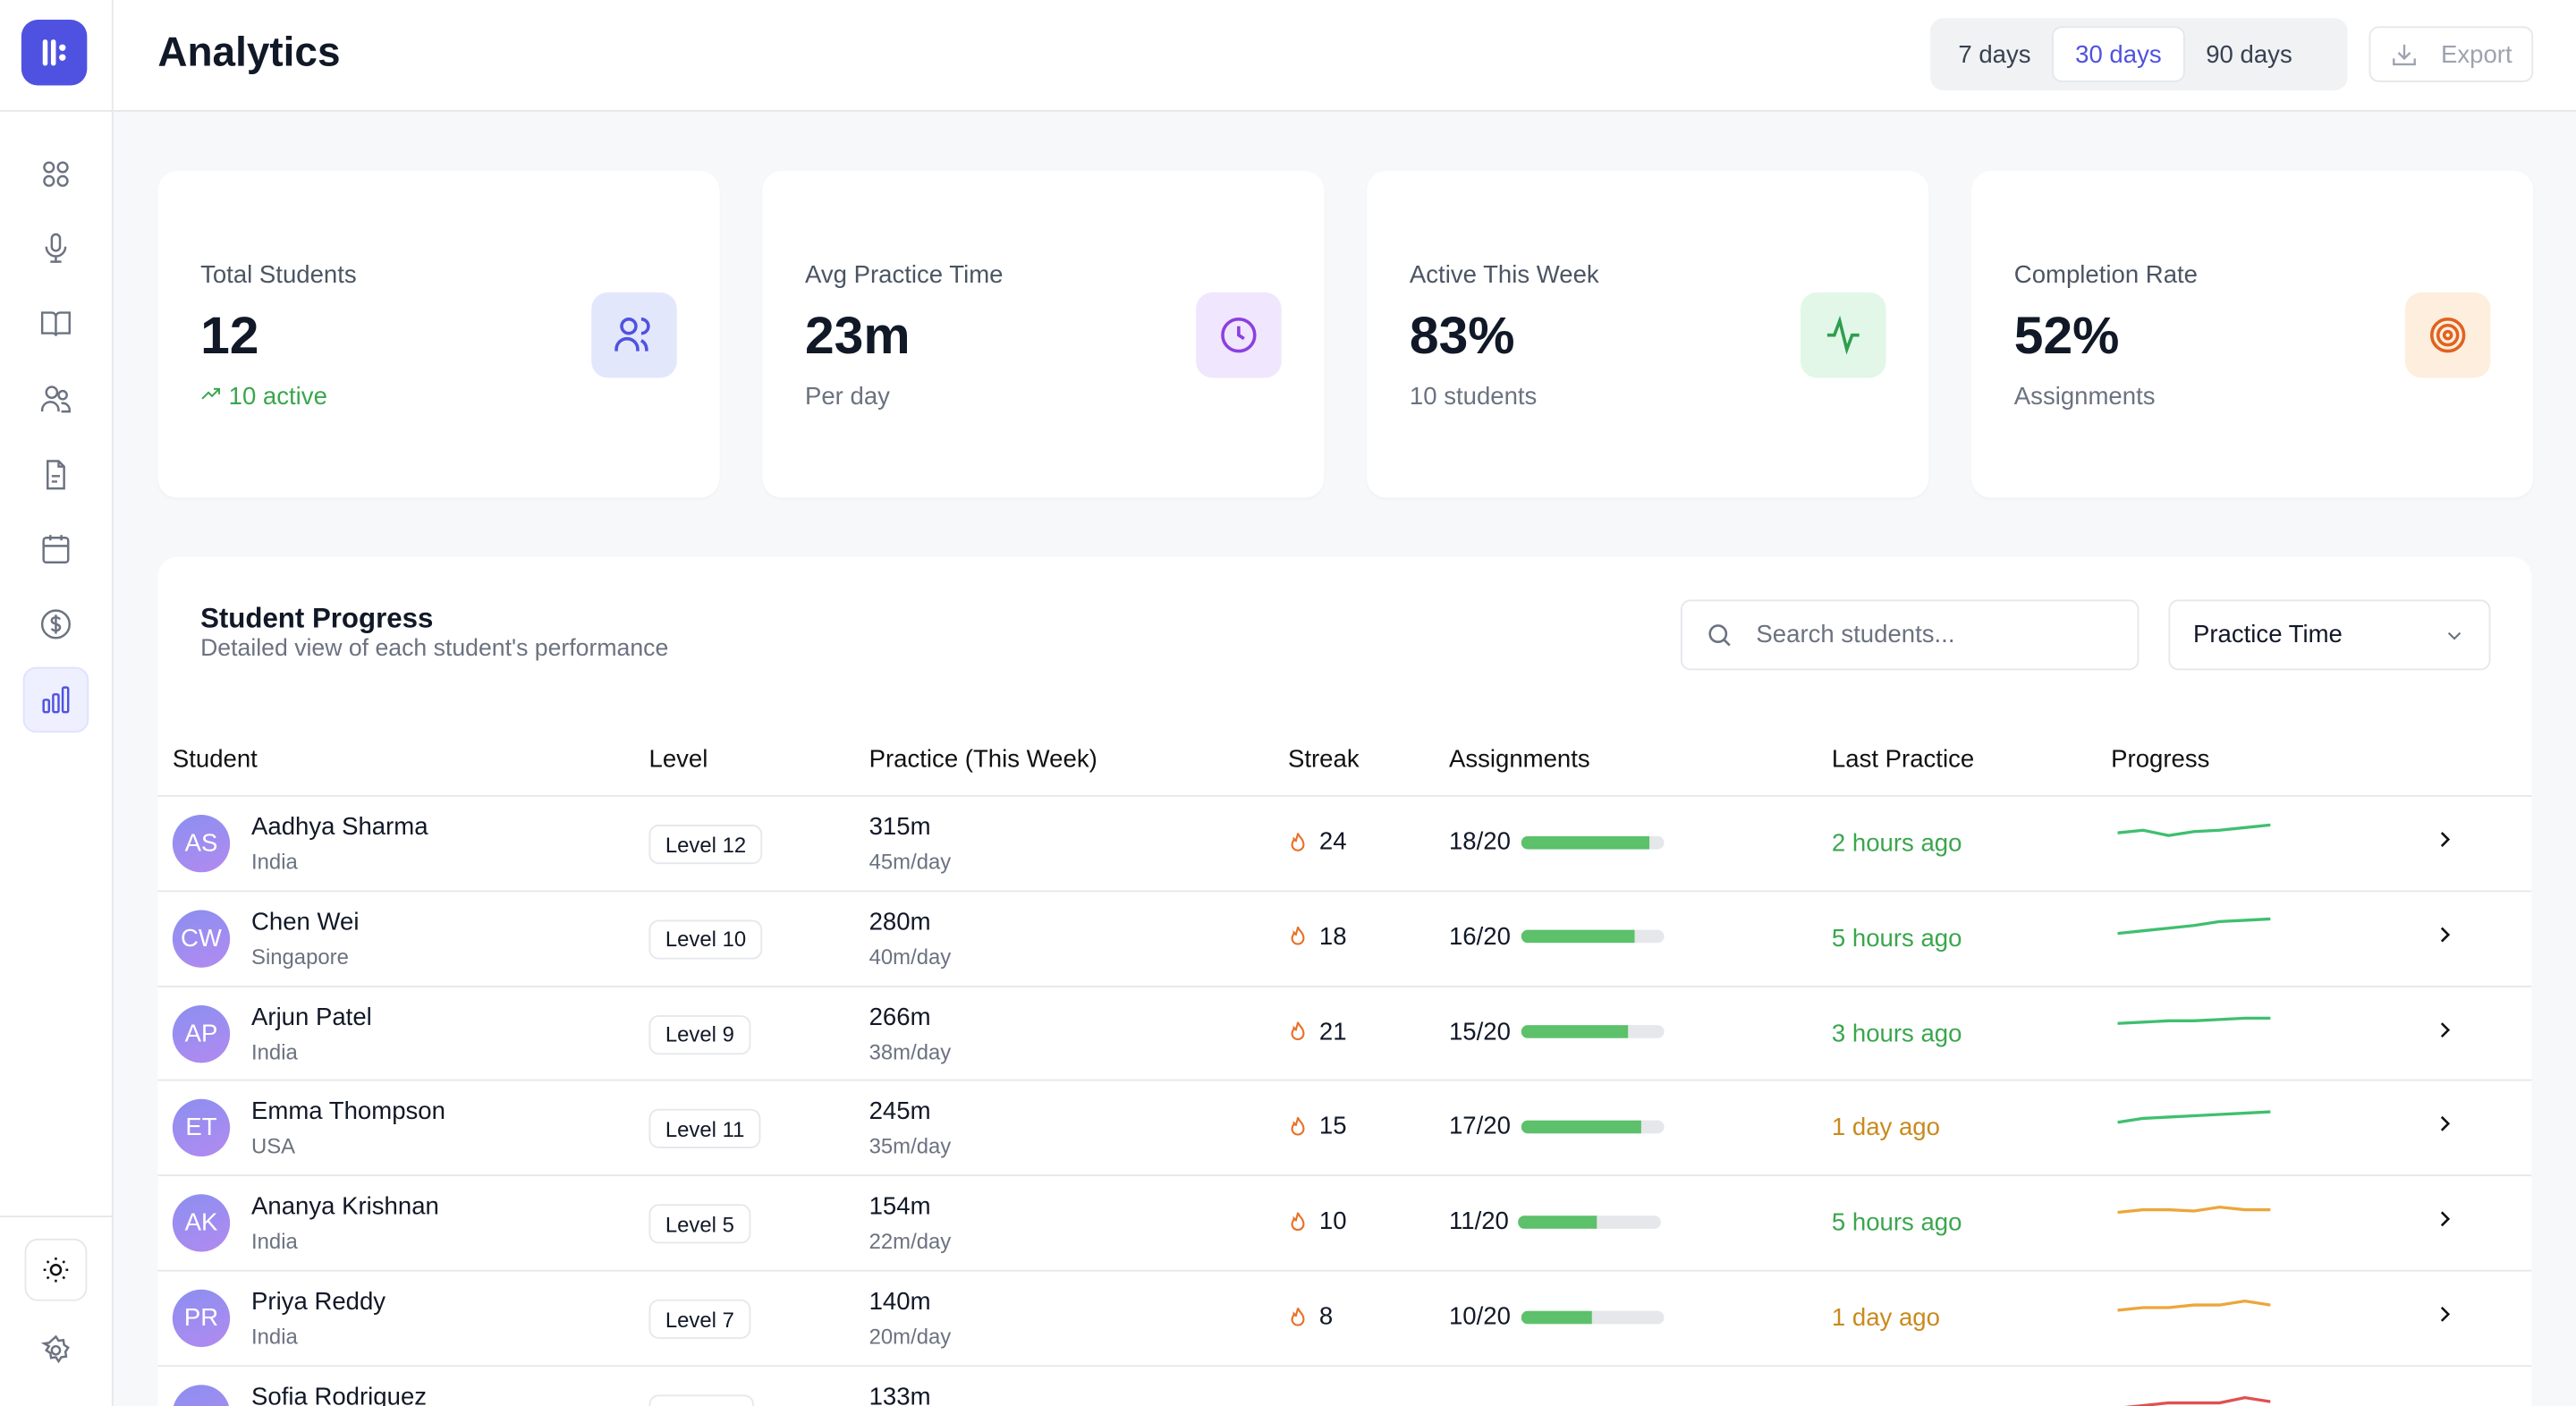 This screenshot has width=2576, height=1406. What do you see at coordinates (1316, 1127) in the screenshot?
I see `streak: 15` at bounding box center [1316, 1127].